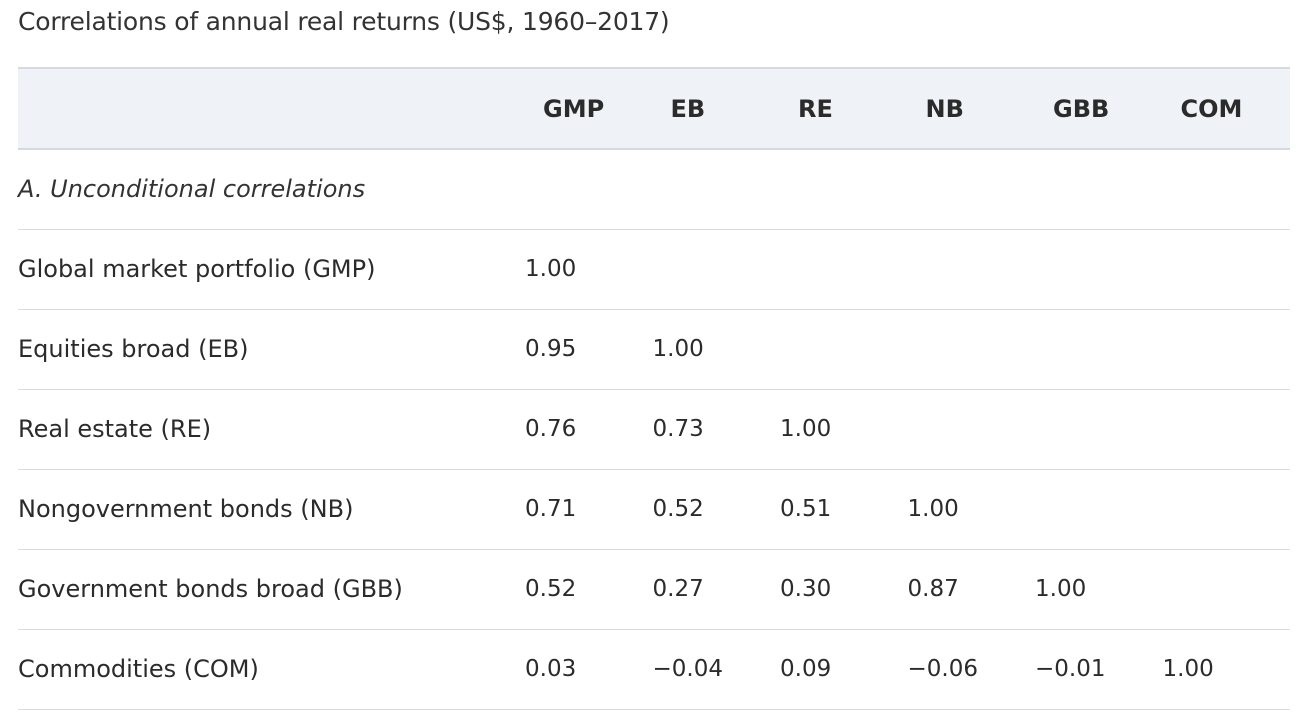  Describe the element at coordinates (1211, 108) in the screenshot. I see `column-header-com: COM` at that location.